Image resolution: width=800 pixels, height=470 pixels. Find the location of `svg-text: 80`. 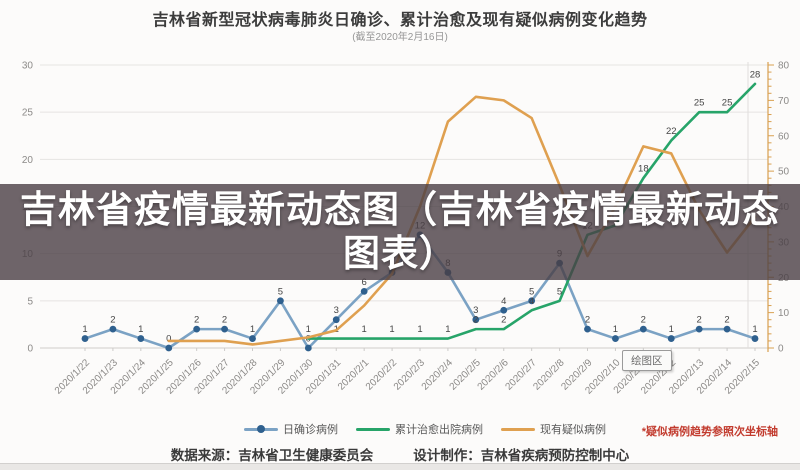

svg-text: 80 is located at coordinates (784, 66).